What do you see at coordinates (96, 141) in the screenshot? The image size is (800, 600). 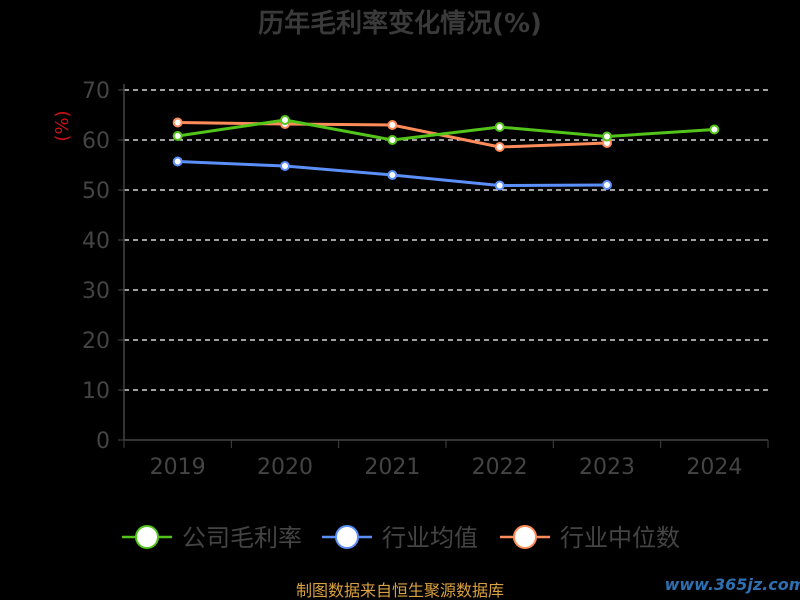 I see `y-tick-label: 60` at bounding box center [96, 141].